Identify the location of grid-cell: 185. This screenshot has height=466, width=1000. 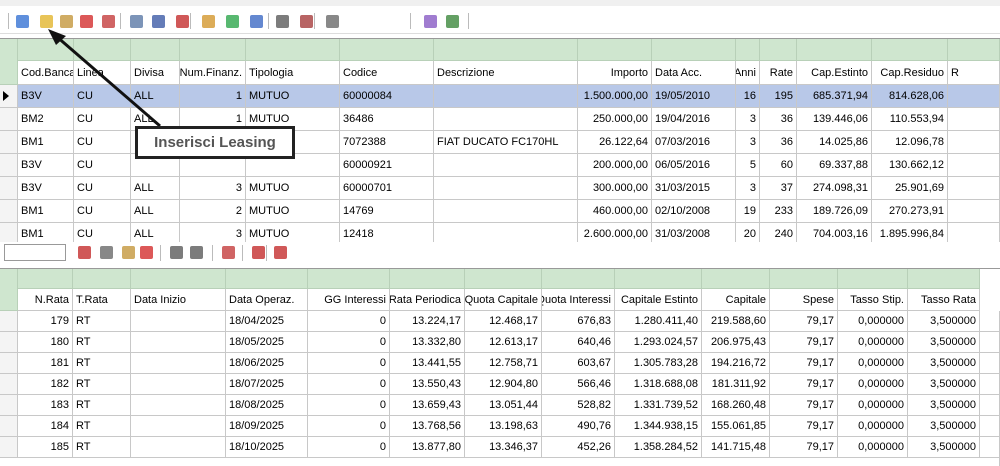
(45, 447).